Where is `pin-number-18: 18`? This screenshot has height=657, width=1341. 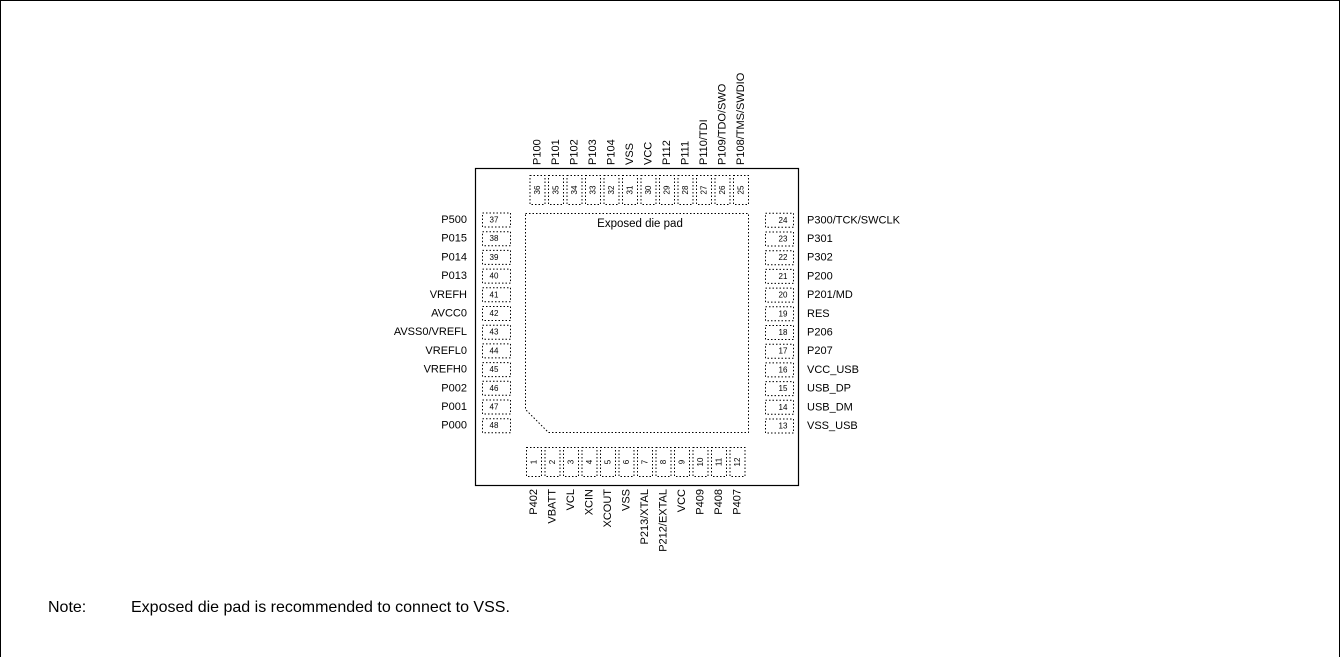 pin-number-18: 18 is located at coordinates (783, 332).